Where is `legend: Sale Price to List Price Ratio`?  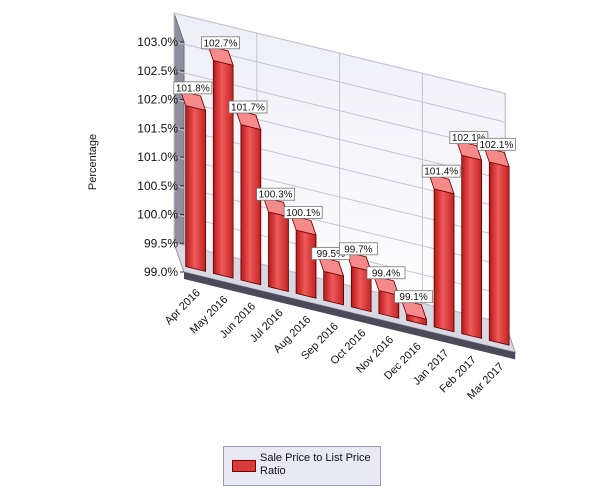 legend: Sale Price to List Price Ratio is located at coordinates (302, 466).